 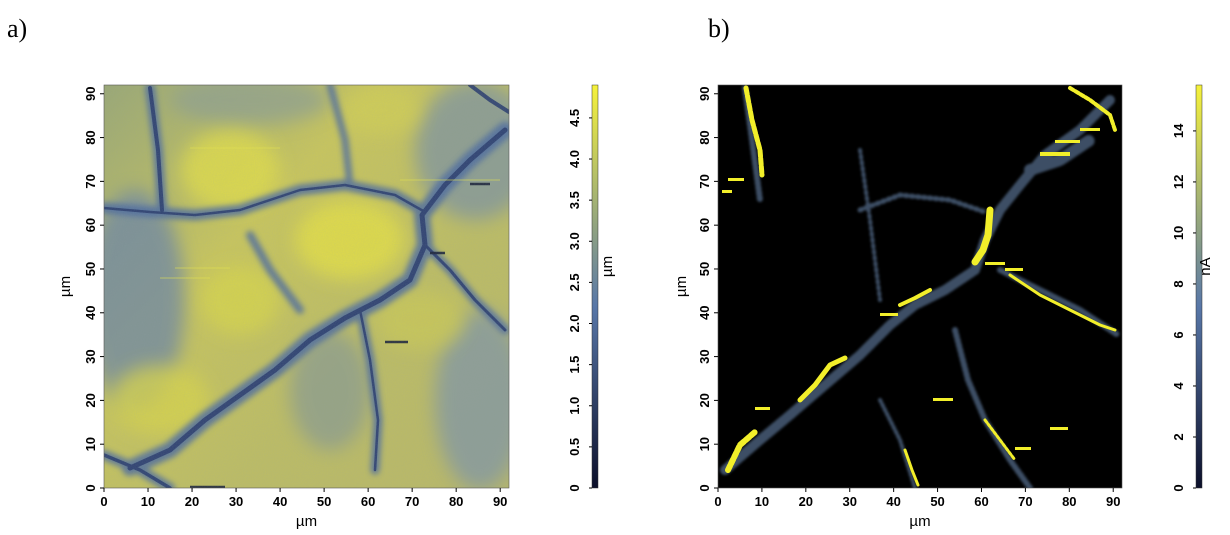 I want to click on colorbar-a, so click(x=595, y=286).